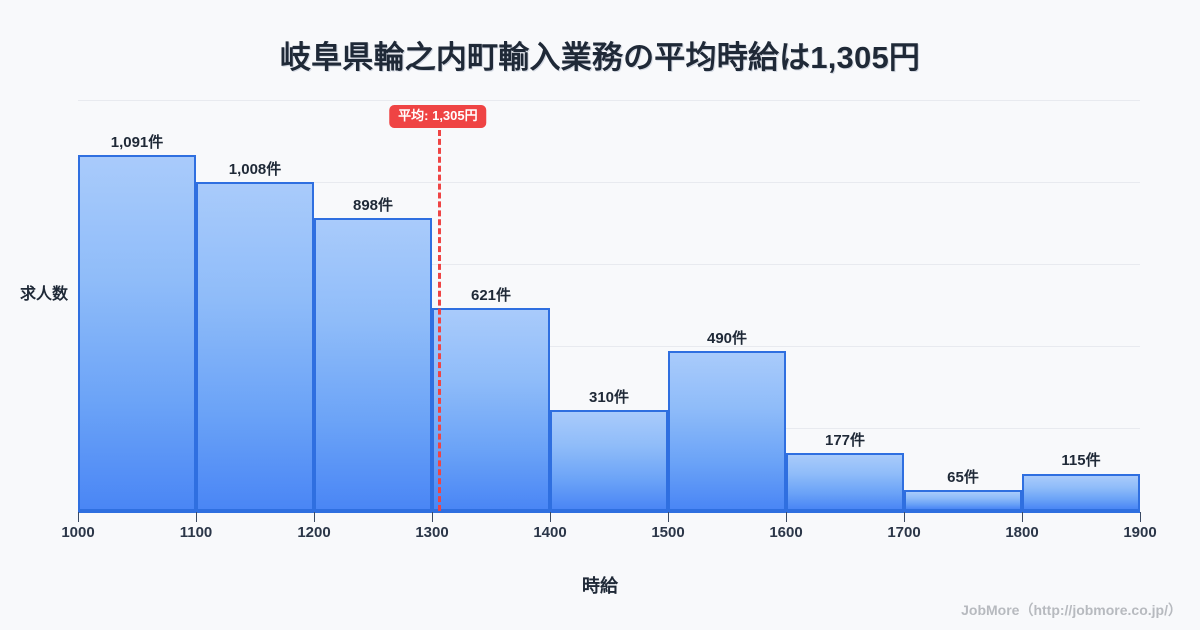 This screenshot has width=1200, height=630. I want to click on x-tick-label: 1800, so click(1022, 532).